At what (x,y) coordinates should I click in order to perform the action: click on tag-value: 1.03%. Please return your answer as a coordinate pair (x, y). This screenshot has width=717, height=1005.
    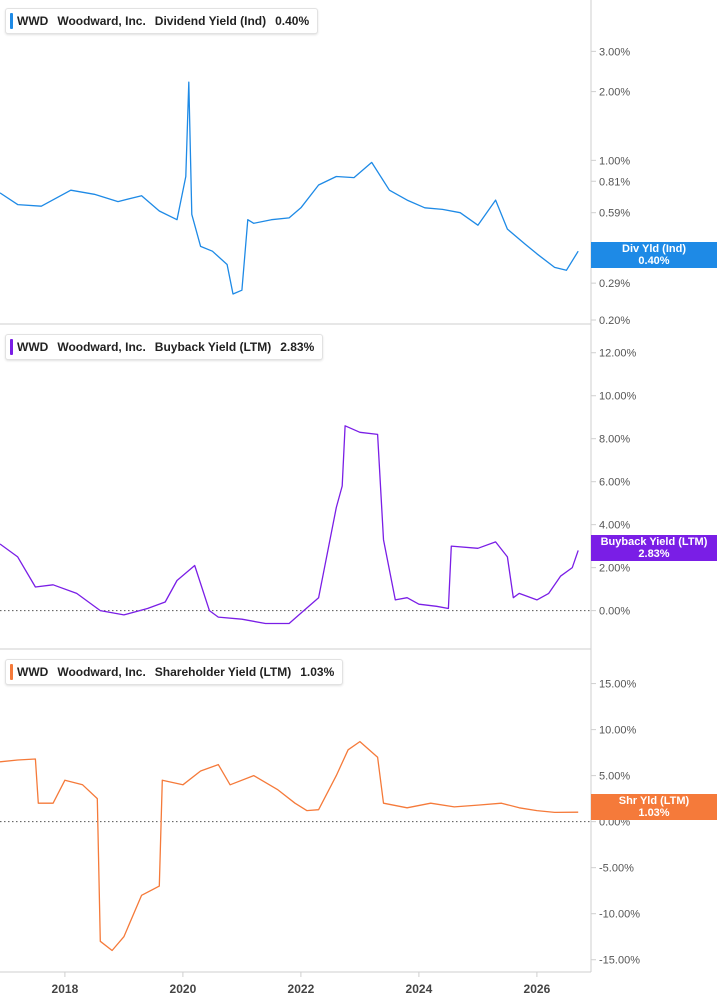
    Looking at the image, I should click on (654, 813).